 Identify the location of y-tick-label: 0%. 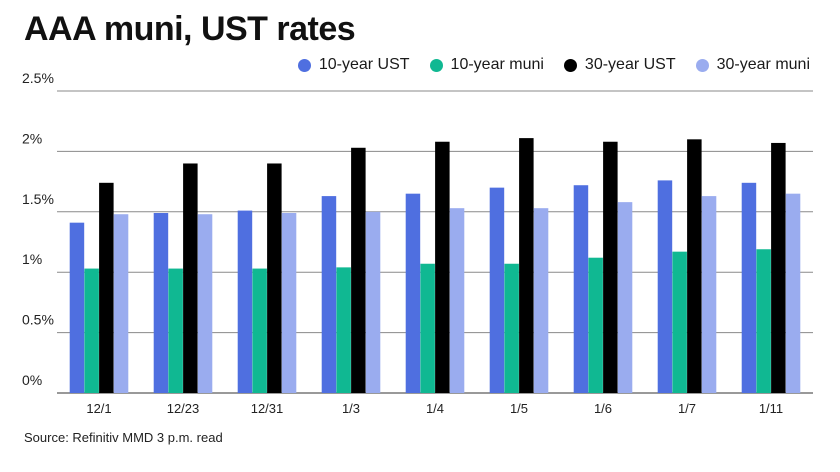
(32, 380).